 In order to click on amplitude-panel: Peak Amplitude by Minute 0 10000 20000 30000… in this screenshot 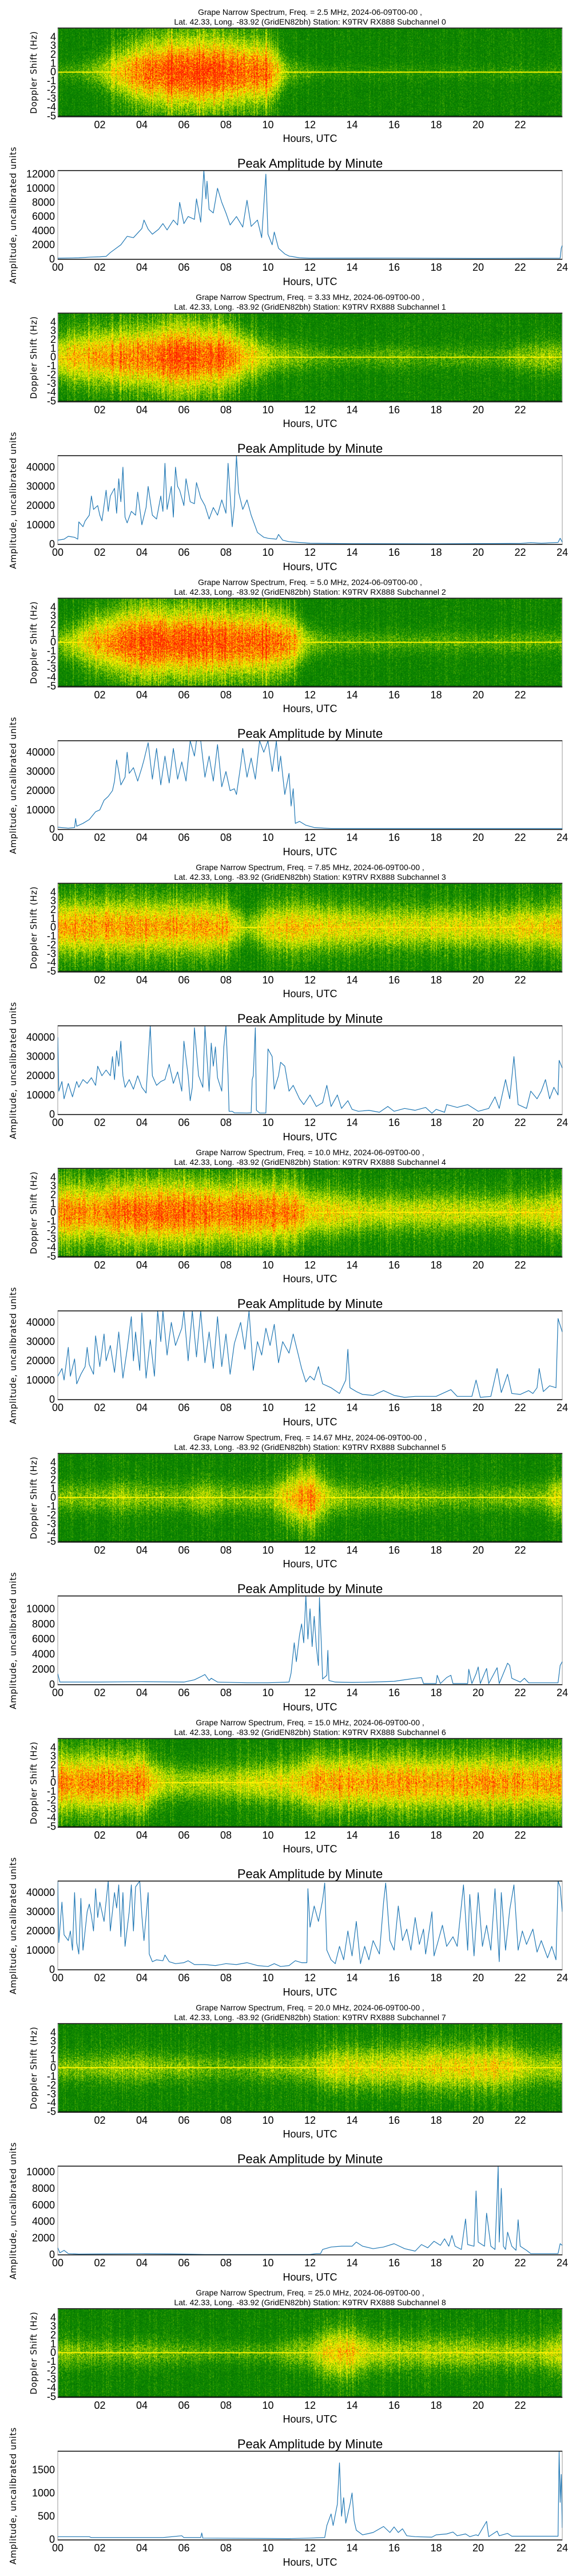, I will do `click(288, 502)`.